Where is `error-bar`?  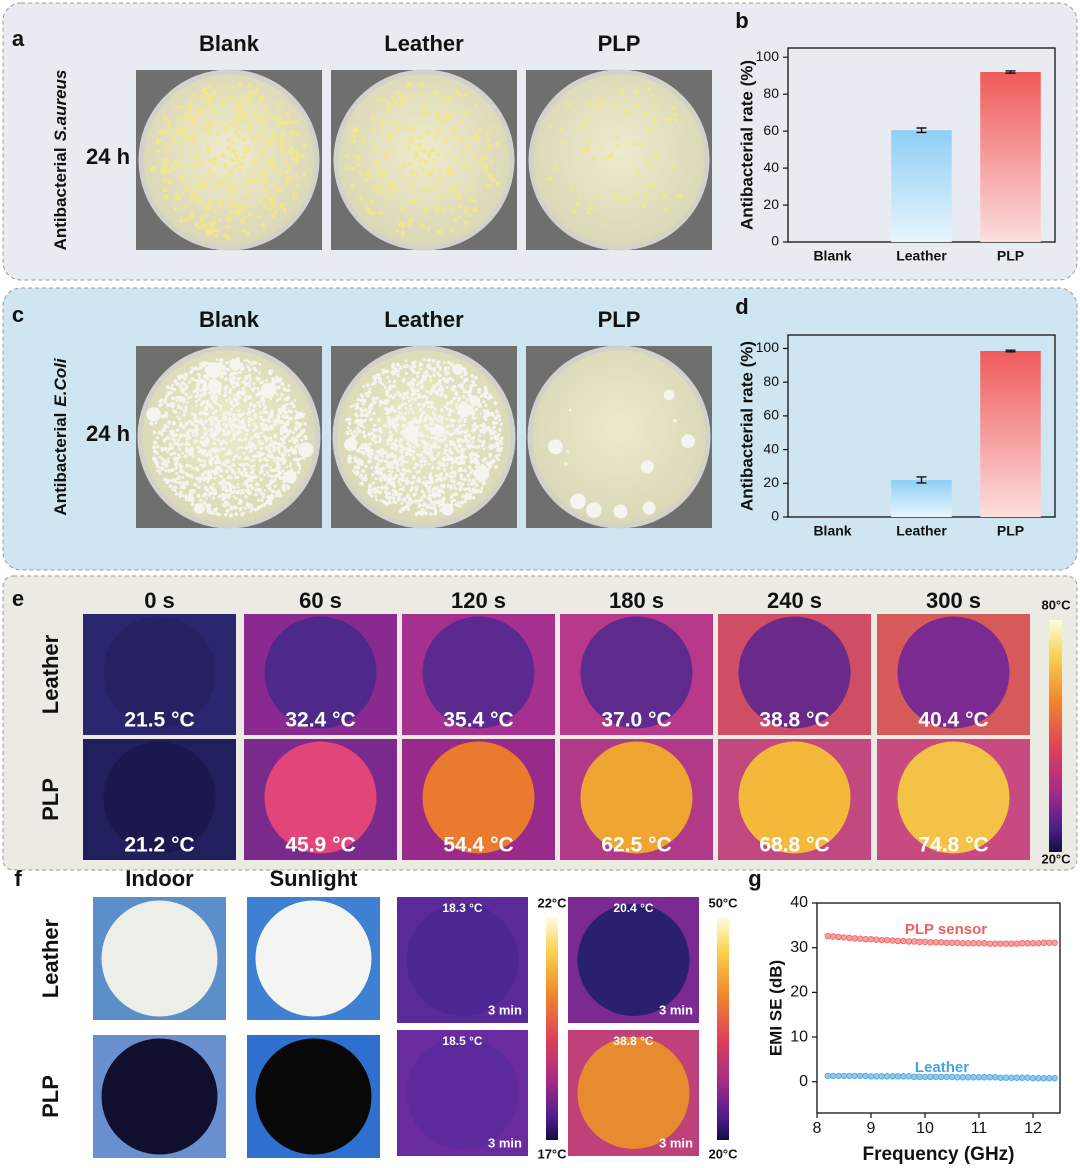 error-bar is located at coordinates (1010, 72).